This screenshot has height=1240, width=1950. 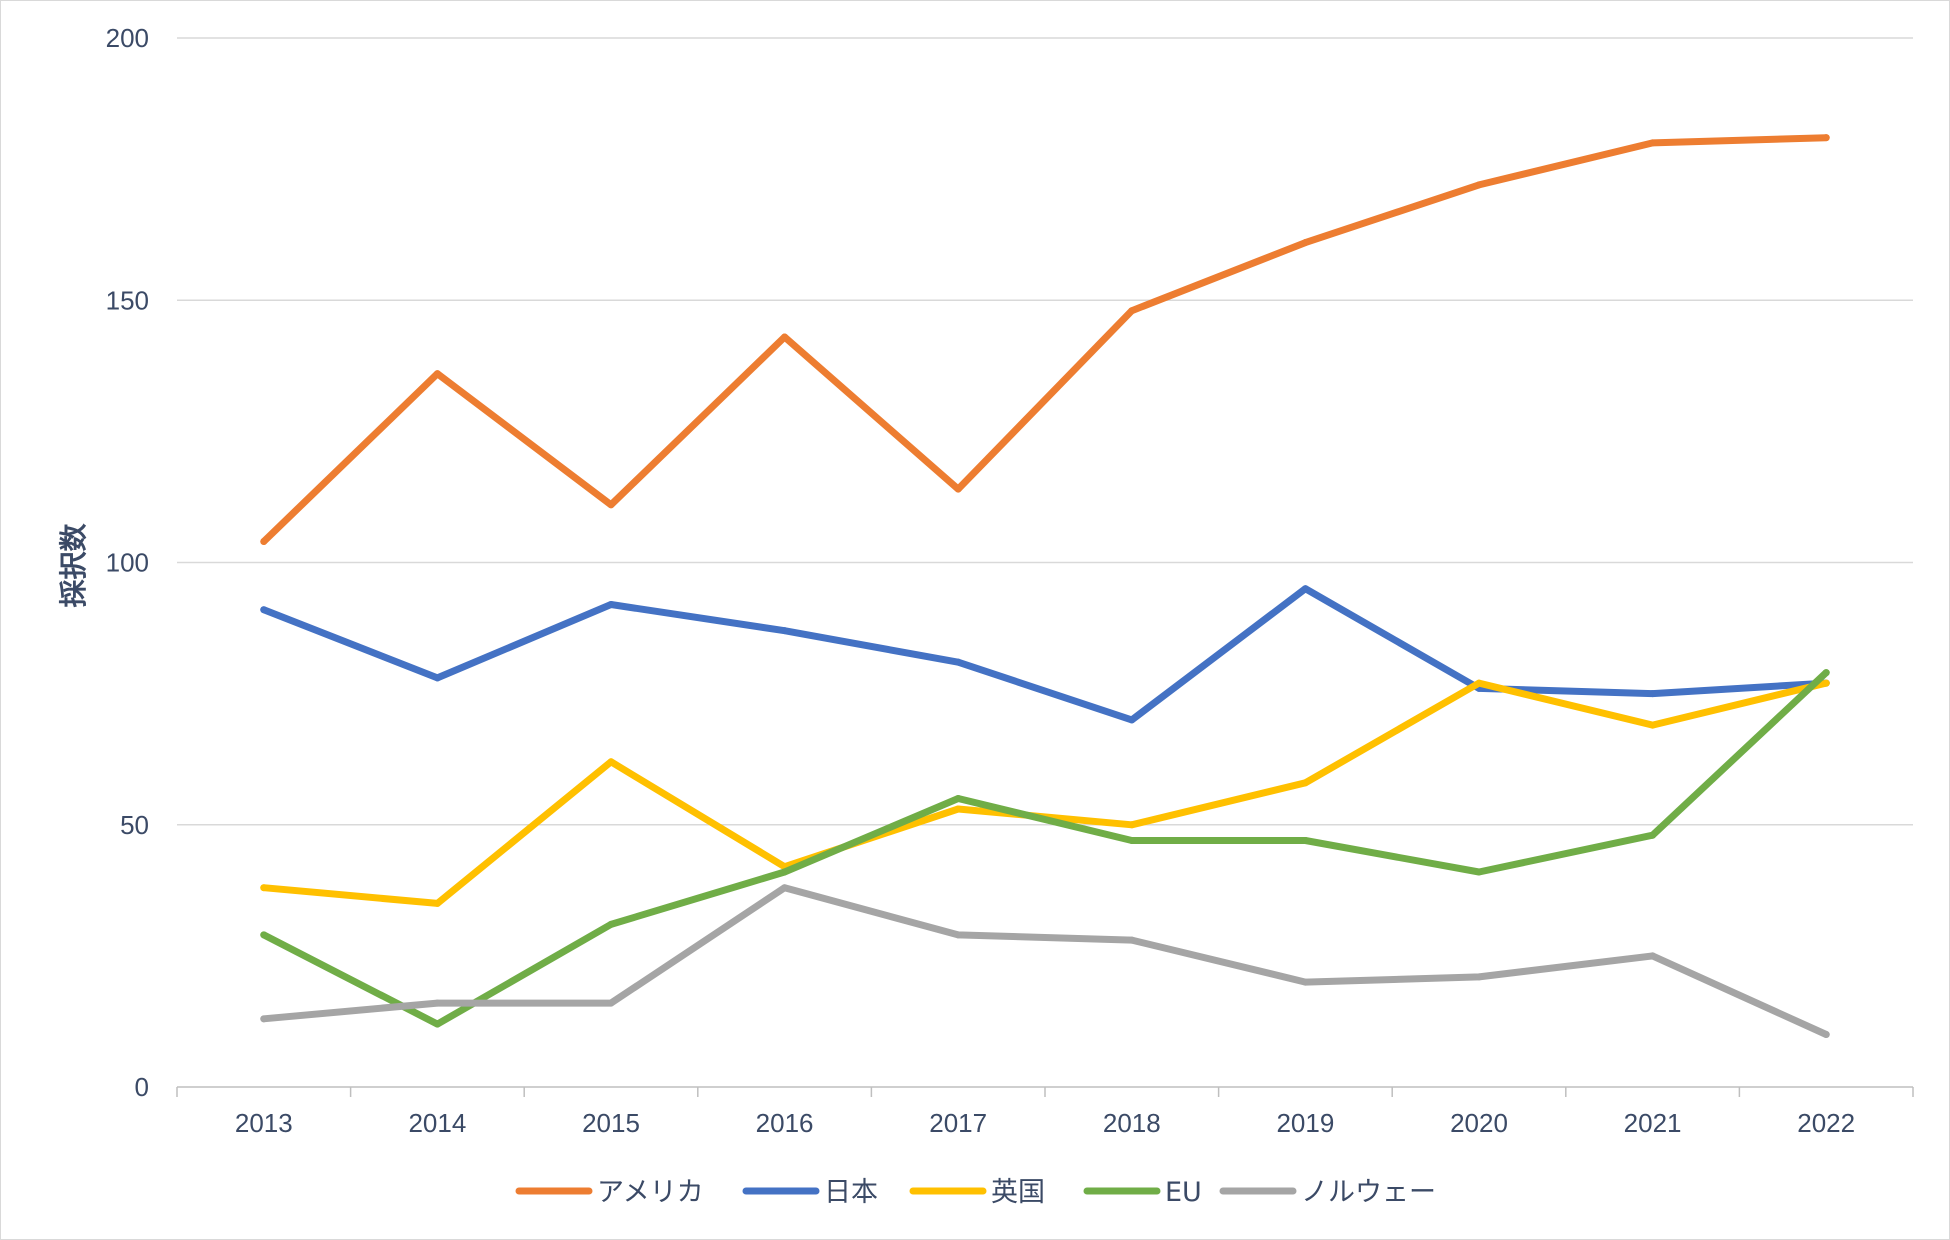 What do you see at coordinates (1826, 1123) in the screenshot?
I see `x-tick-label: 2022` at bounding box center [1826, 1123].